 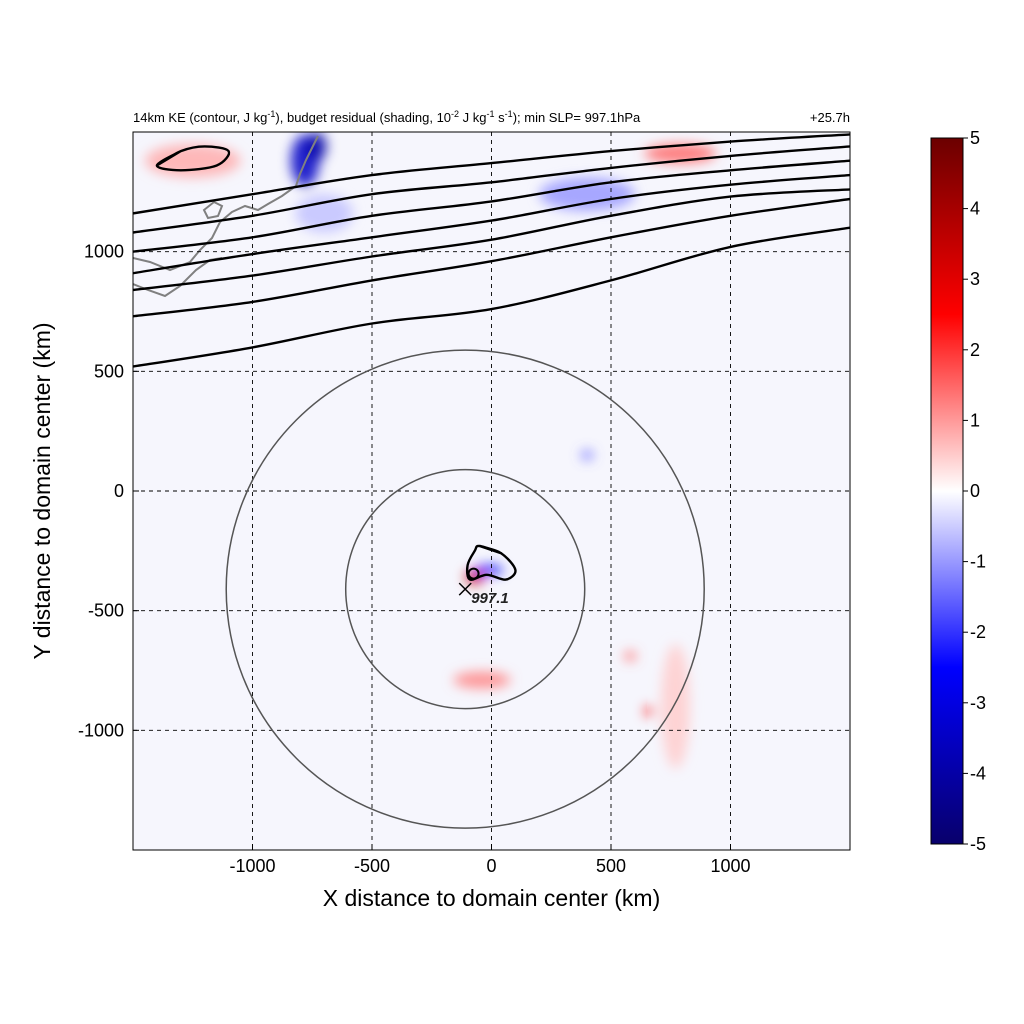 I want to click on x-tick-label: -500, so click(x=372, y=866).